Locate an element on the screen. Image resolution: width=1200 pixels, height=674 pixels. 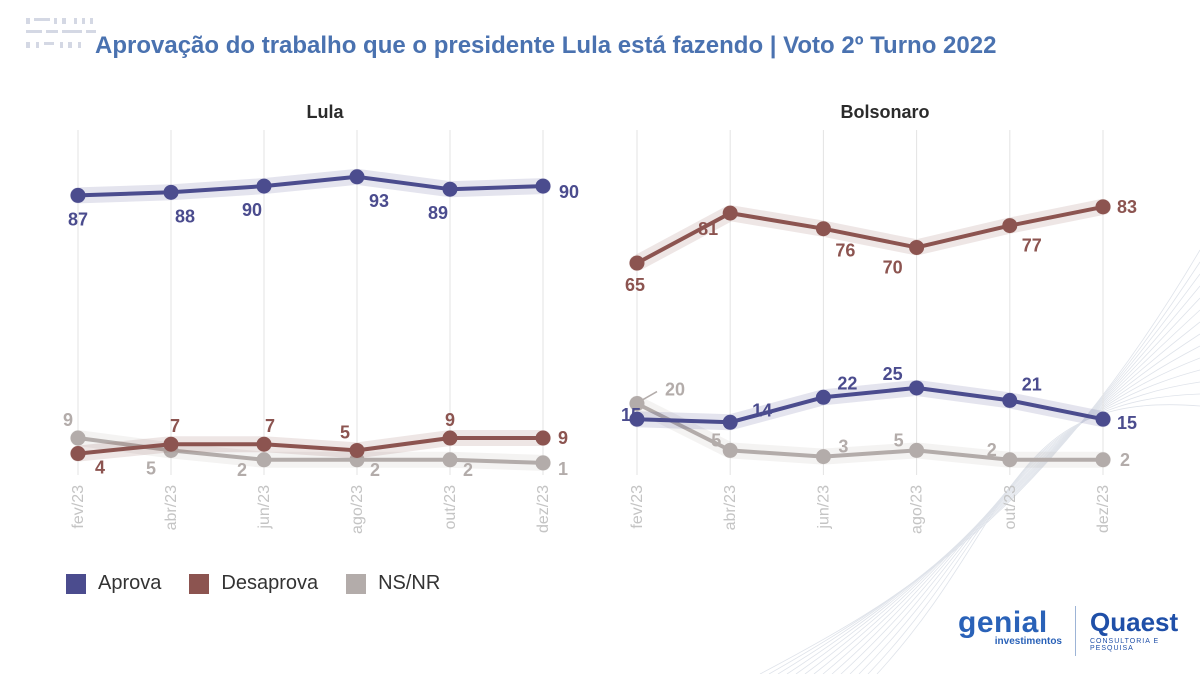
legend-swatch-aprova is located at coordinates (76, 583).